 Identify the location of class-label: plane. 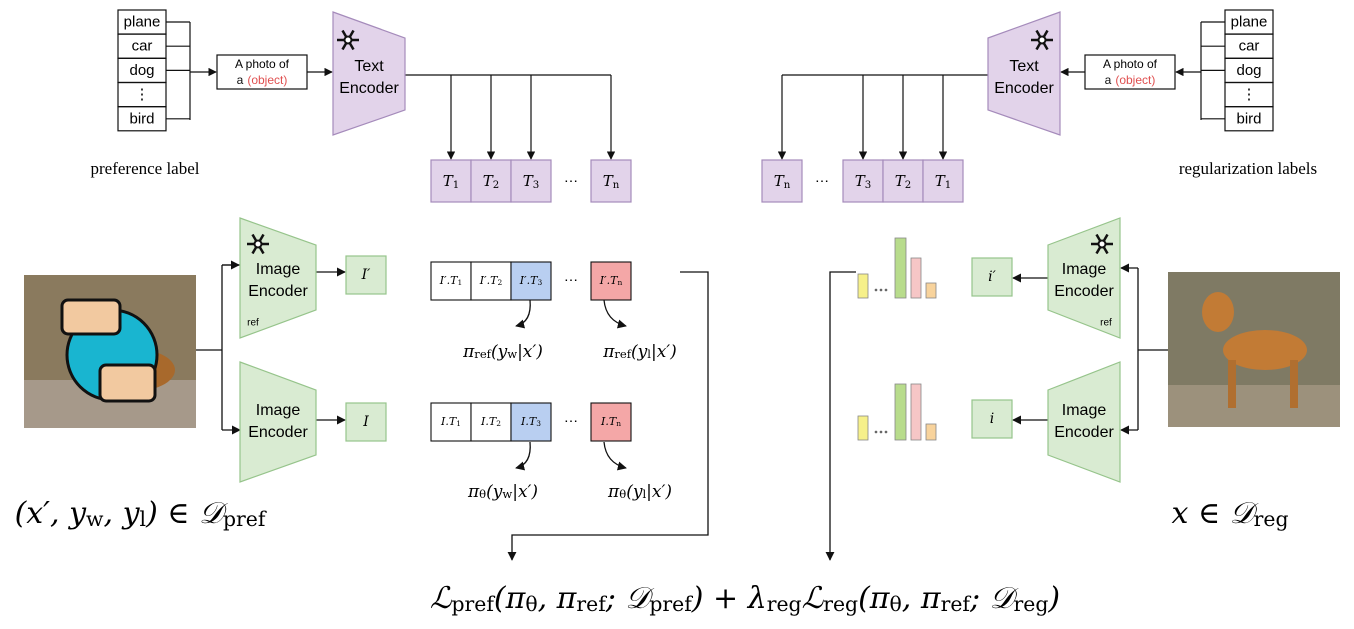
(1249, 21).